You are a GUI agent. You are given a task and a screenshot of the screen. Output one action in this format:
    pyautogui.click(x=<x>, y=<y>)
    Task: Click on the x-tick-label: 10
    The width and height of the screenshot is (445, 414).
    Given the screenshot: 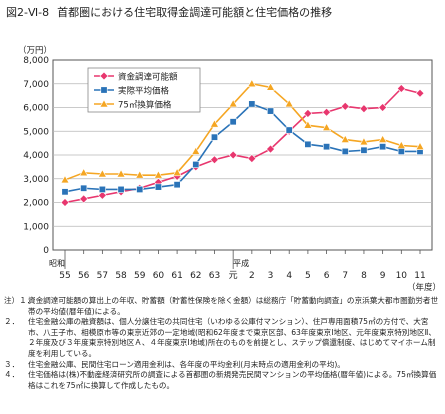 What is the action you would take?
    pyautogui.click(x=402, y=276)
    